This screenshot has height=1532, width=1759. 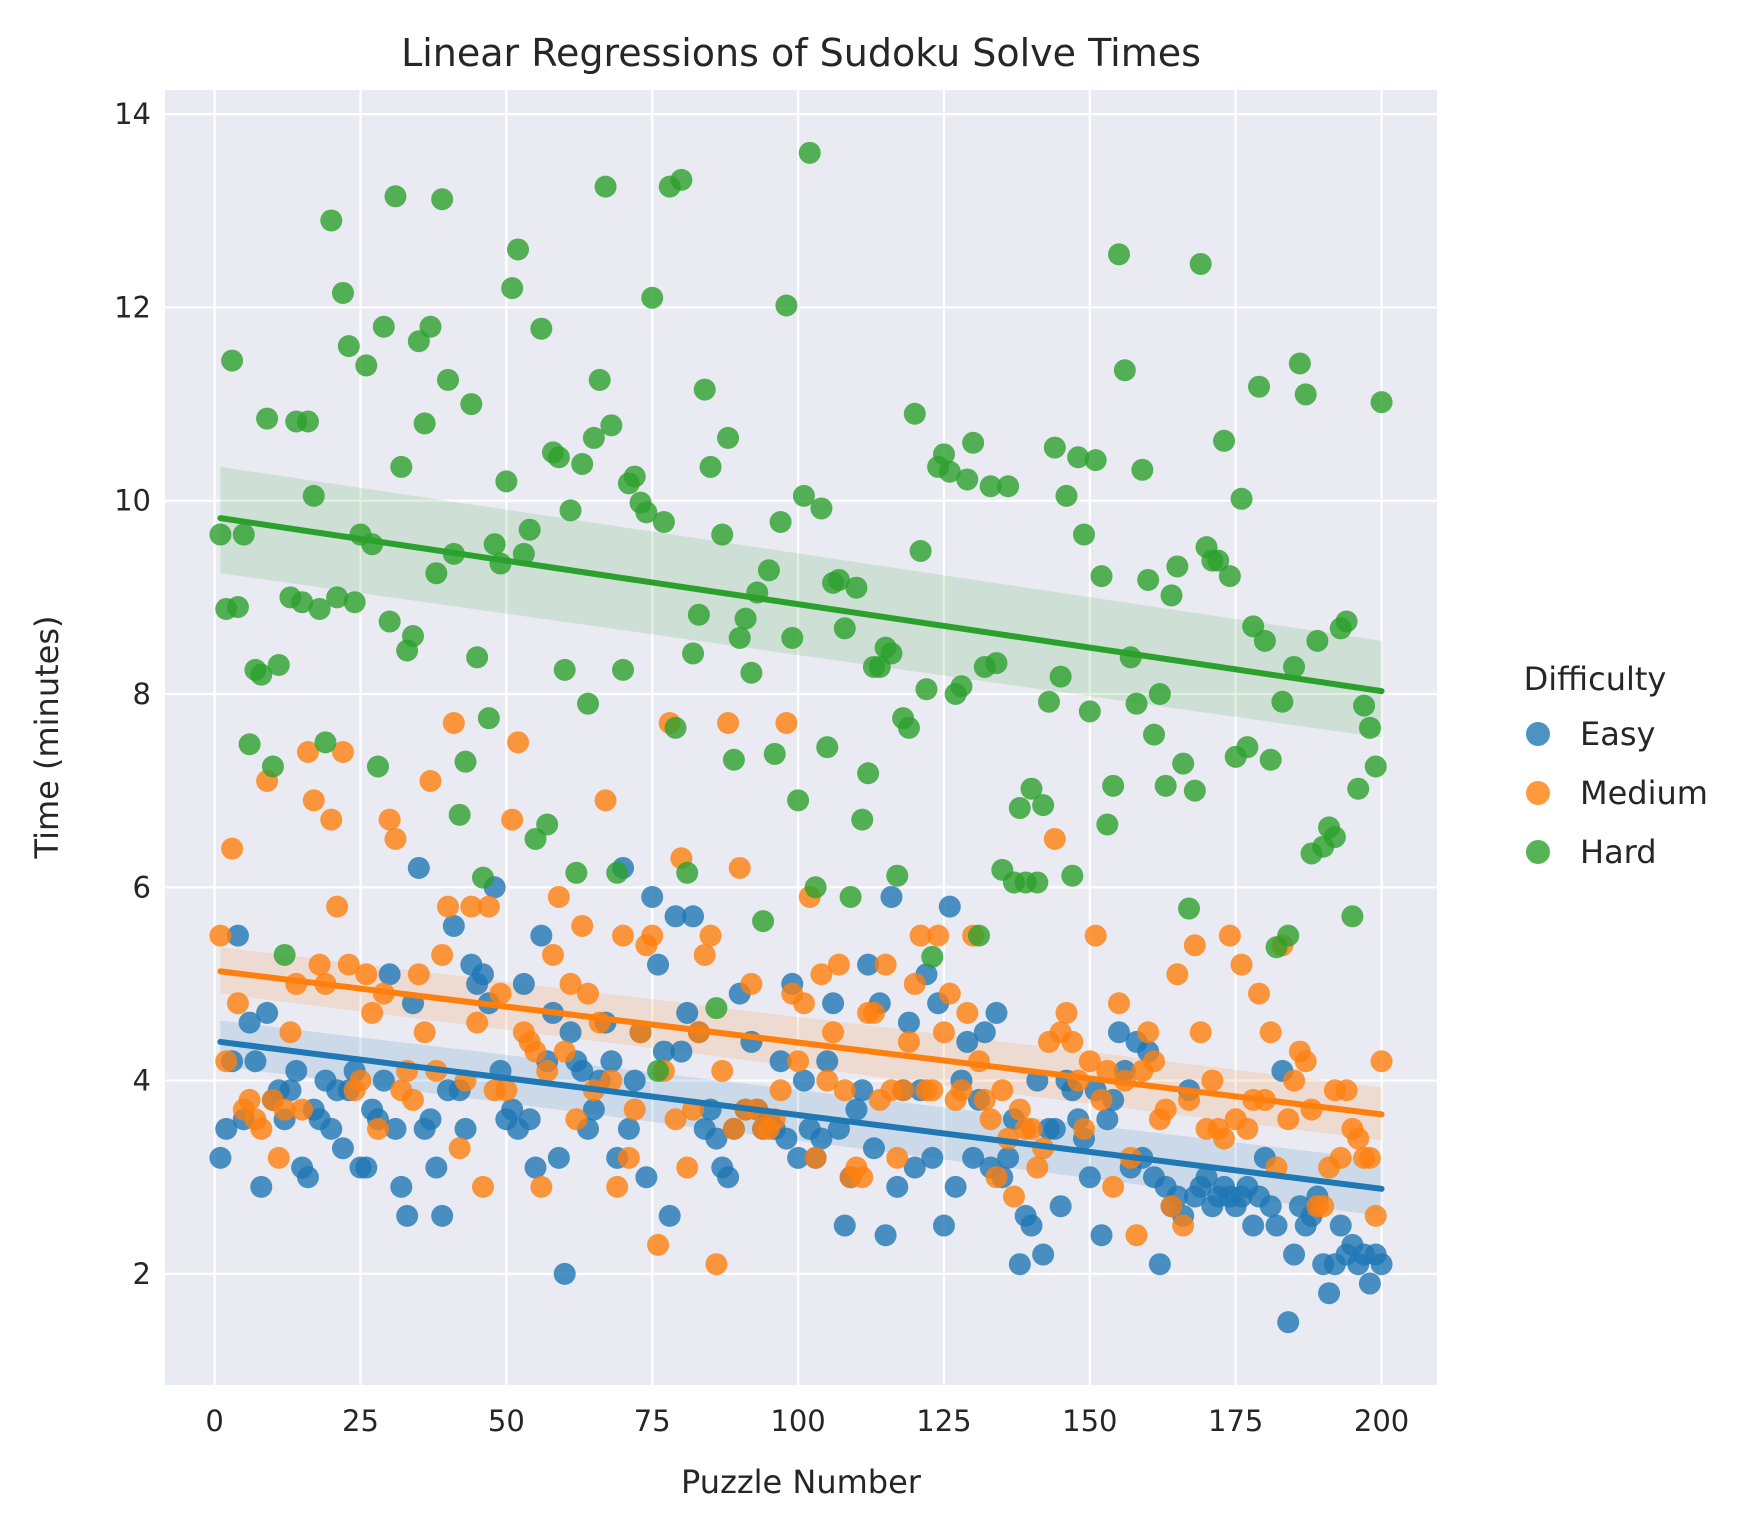 What do you see at coordinates (214, 1421) in the screenshot?
I see `x-tick-label: 0` at bounding box center [214, 1421].